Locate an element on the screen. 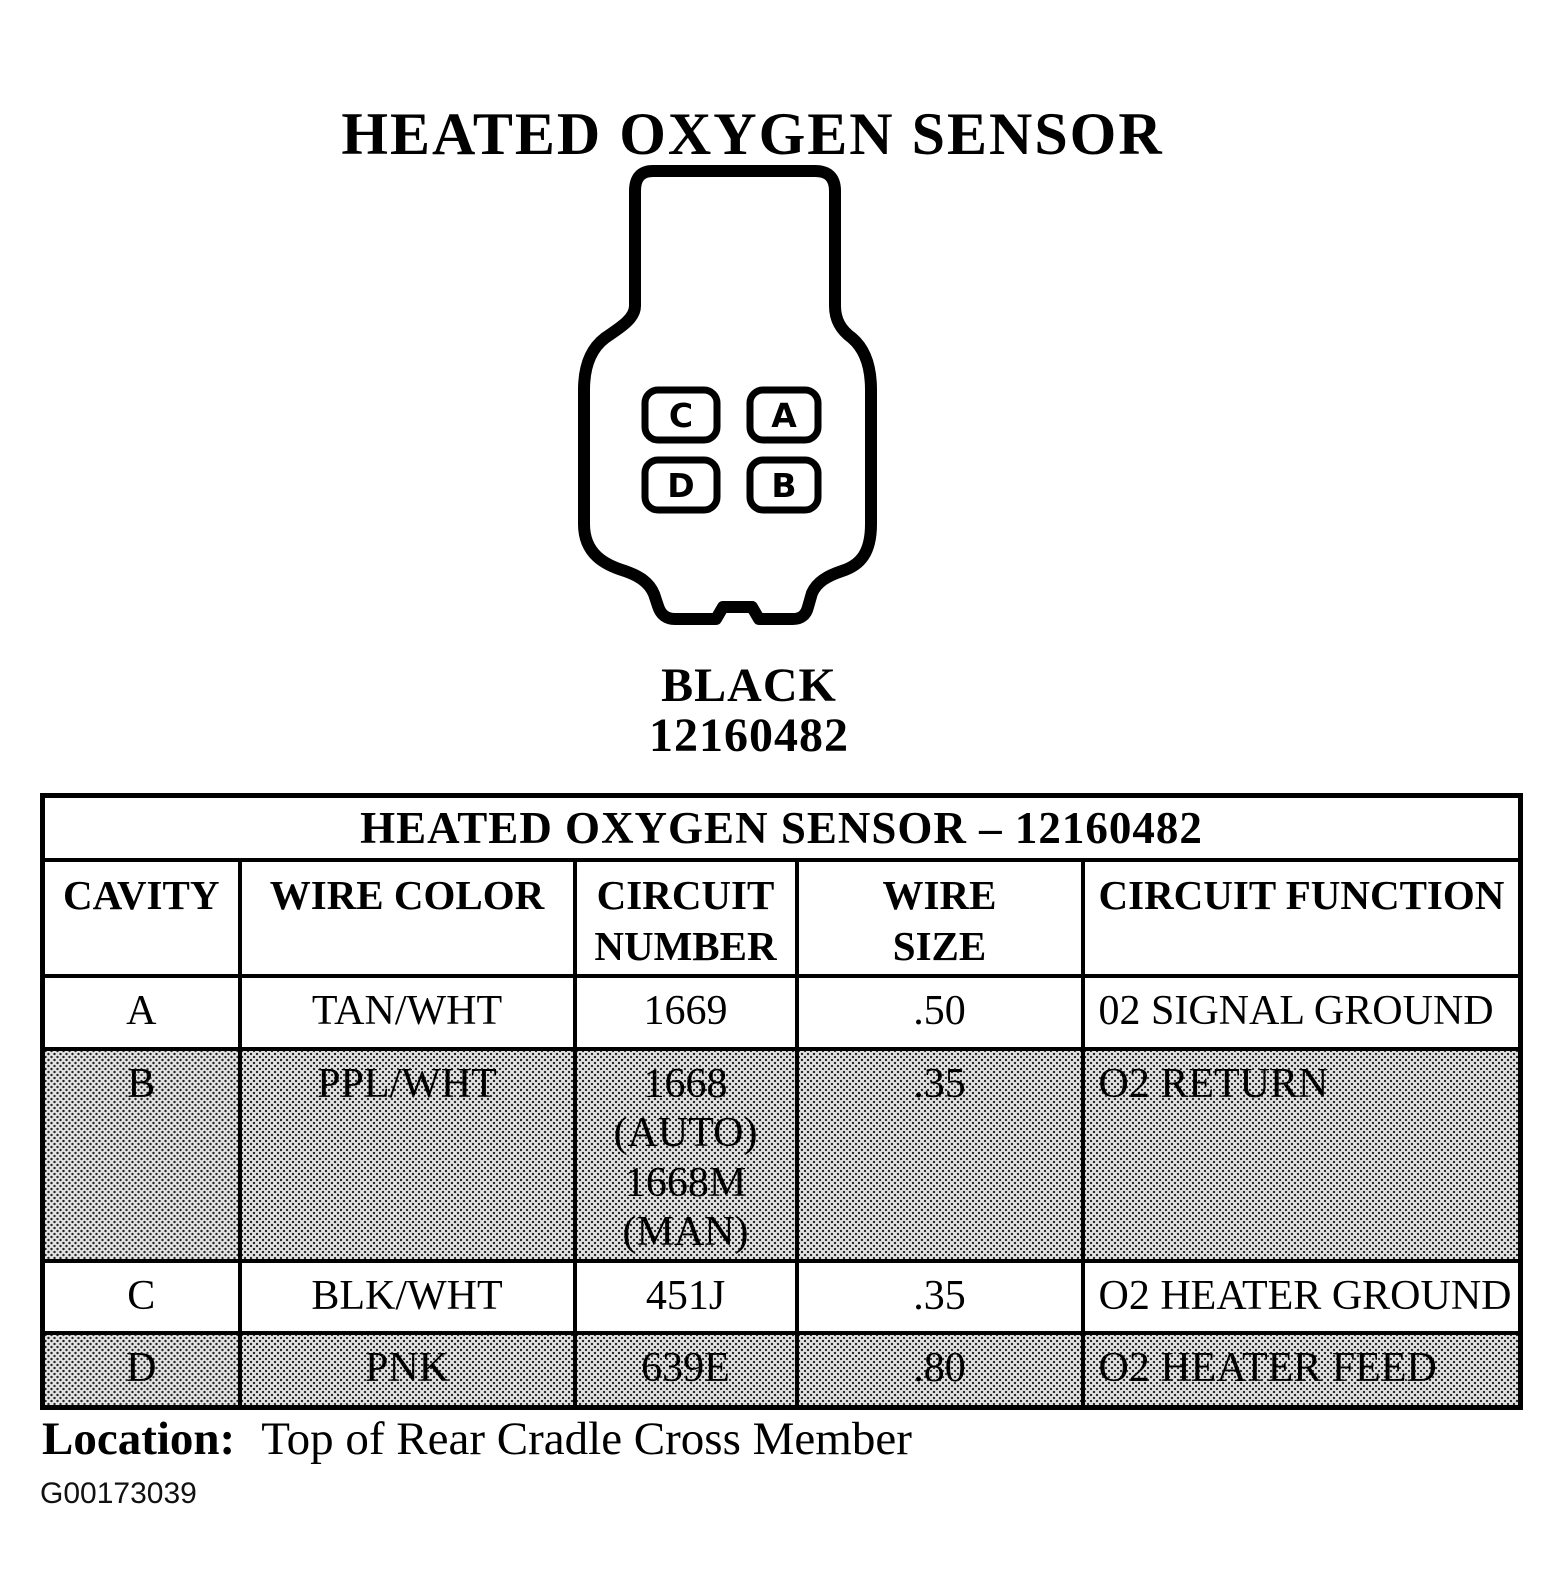 The height and width of the screenshot is (1577, 1553). table-title: HEATED OXYGEN SENSOR – 12160482 is located at coordinates (781, 827).